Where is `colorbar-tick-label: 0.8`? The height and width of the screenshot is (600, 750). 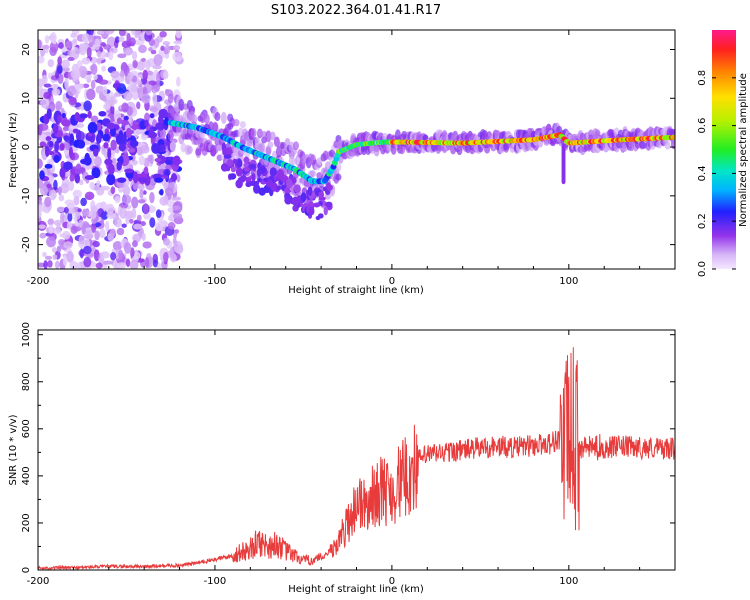
colorbar-tick-label: 0.8 is located at coordinates (702, 78).